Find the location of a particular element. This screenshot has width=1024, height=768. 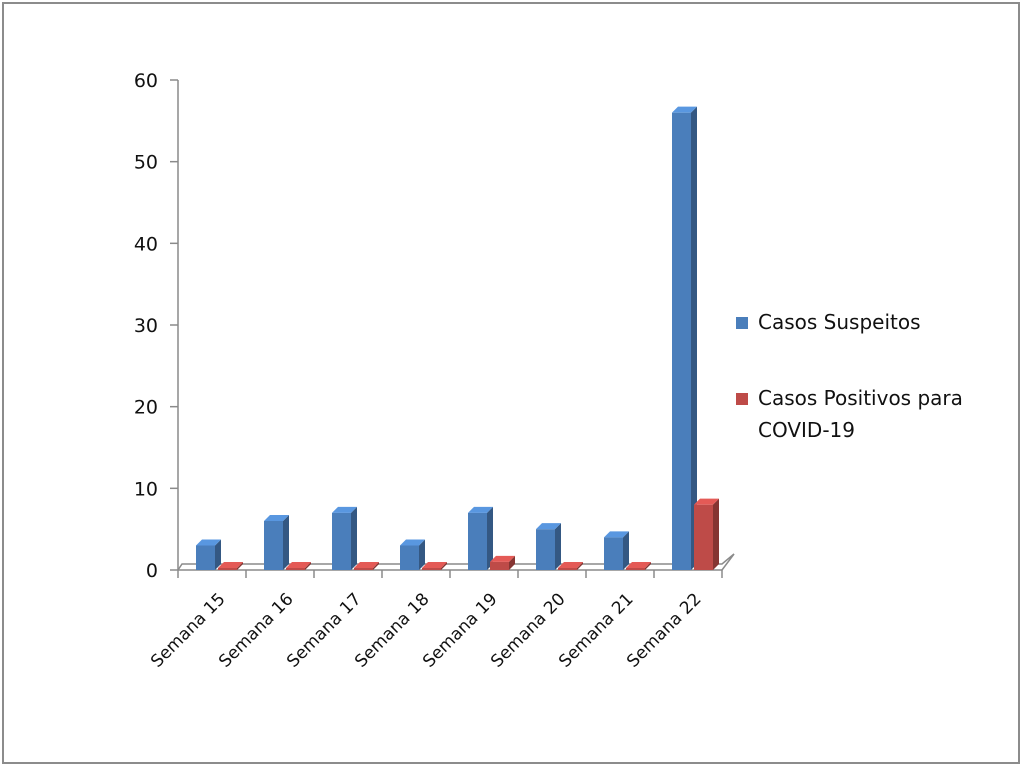

legend-item-suspeitos: Casos Suspeitos is located at coordinates (871, 322).